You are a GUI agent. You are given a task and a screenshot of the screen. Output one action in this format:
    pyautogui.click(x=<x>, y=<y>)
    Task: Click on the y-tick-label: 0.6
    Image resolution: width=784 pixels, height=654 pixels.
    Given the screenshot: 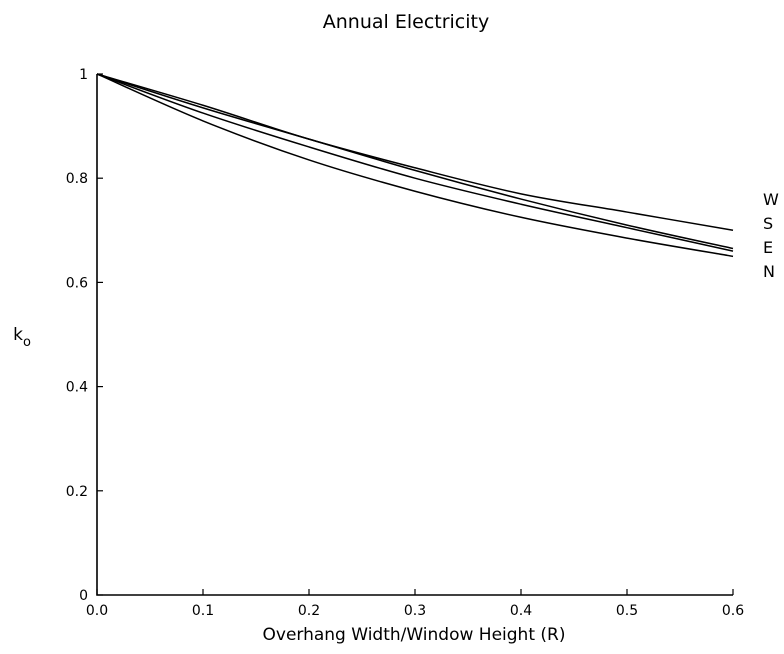 What is the action you would take?
    pyautogui.click(x=77, y=283)
    